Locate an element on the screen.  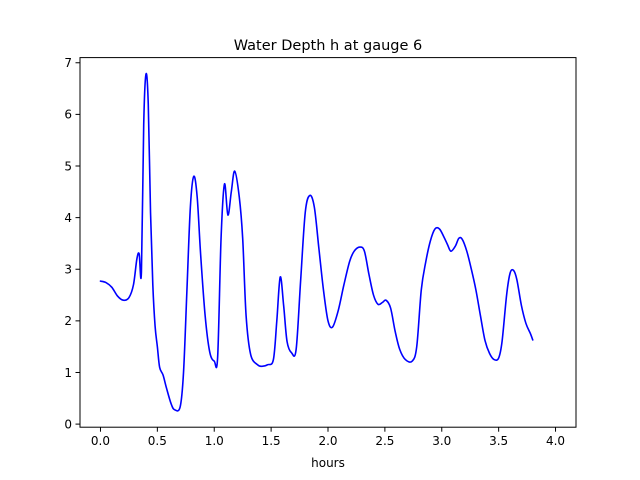
x-tick-label: 4.0 is located at coordinates (555, 441).